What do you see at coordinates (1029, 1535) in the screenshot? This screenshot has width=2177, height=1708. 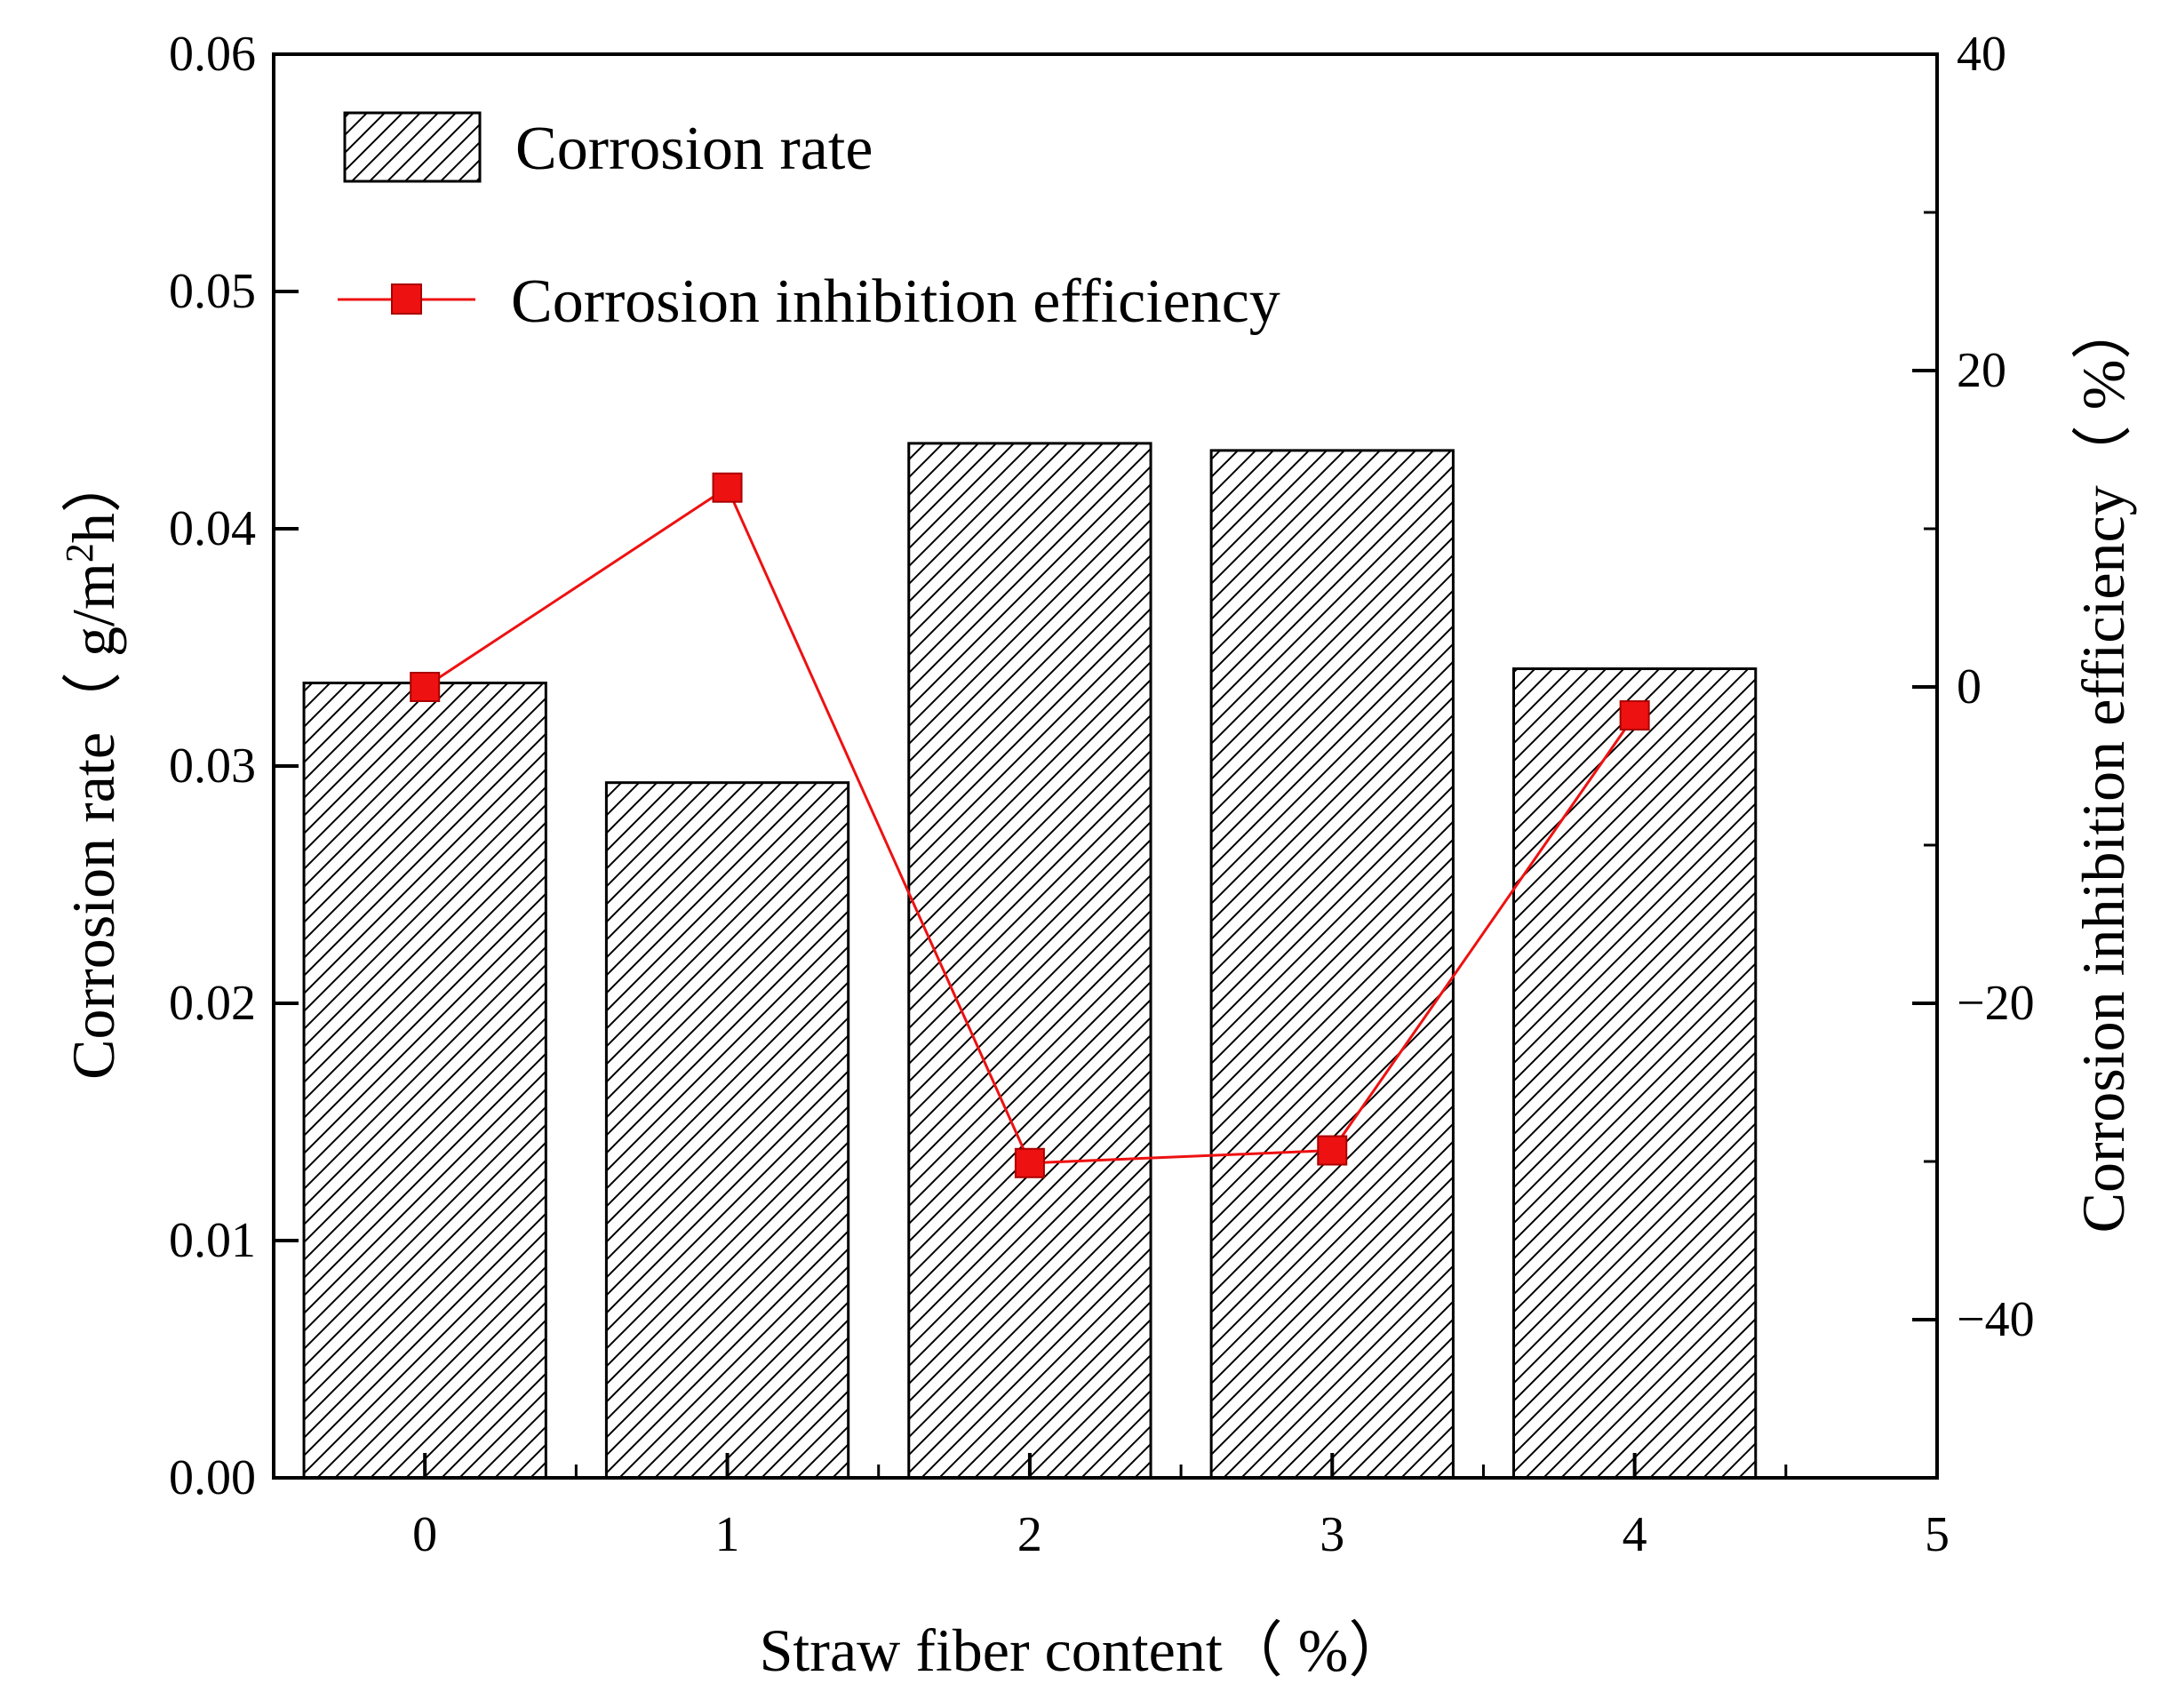 I see `x-tick-label-2: 2` at bounding box center [1029, 1535].